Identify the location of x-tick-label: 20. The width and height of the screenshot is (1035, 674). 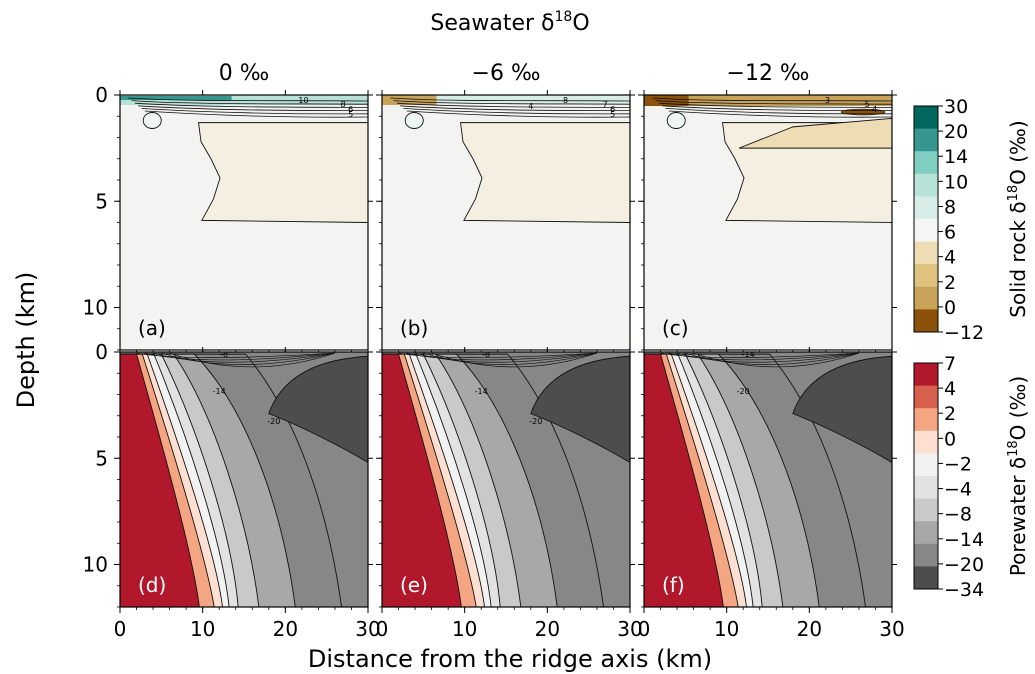
(809, 629).